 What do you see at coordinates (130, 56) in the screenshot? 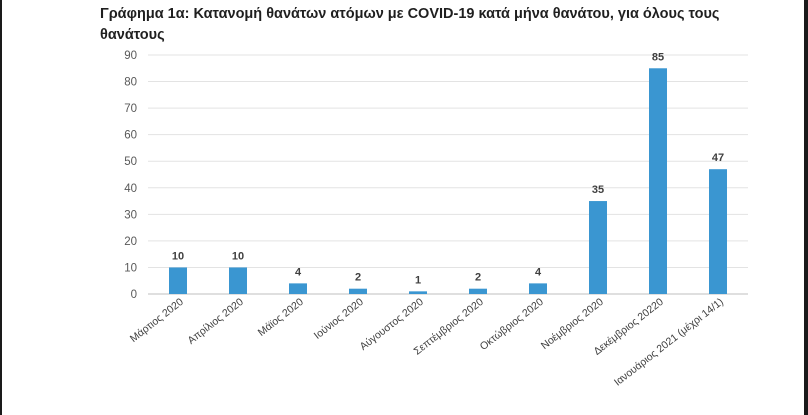
I see `y-tick-label: 90` at bounding box center [130, 56].